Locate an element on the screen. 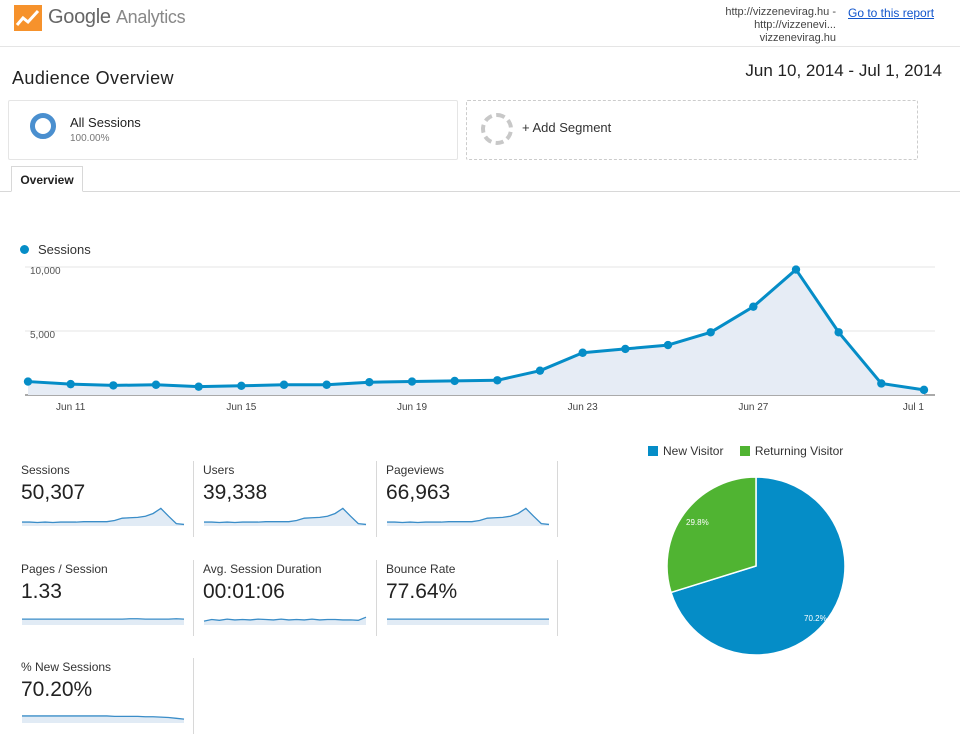 This screenshot has width=960, height=738. metric-value: 1.33 is located at coordinates (41, 591).